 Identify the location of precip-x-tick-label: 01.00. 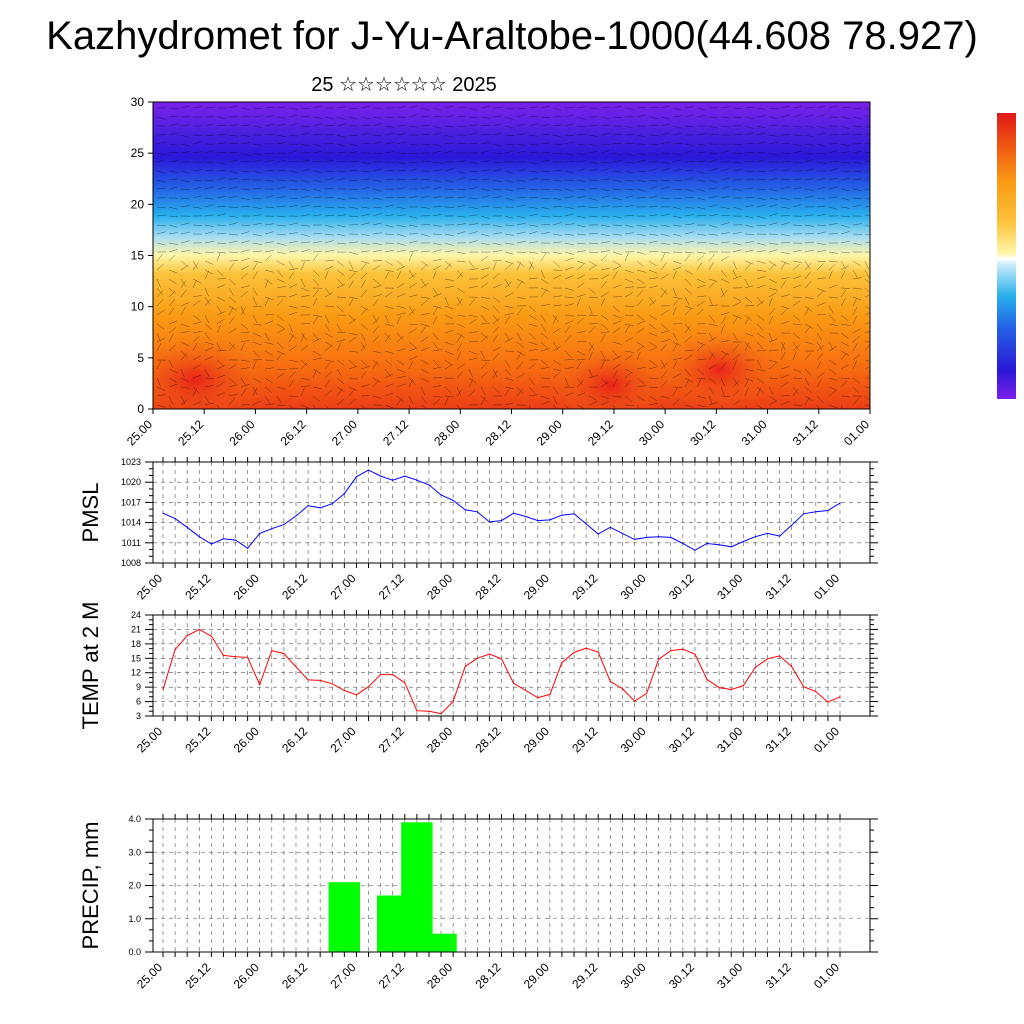
(826, 975).